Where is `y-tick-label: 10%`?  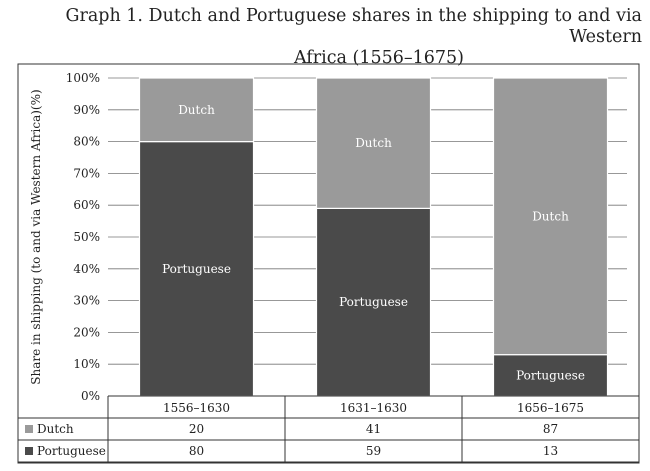 y-tick-label: 10% is located at coordinates (86, 364).